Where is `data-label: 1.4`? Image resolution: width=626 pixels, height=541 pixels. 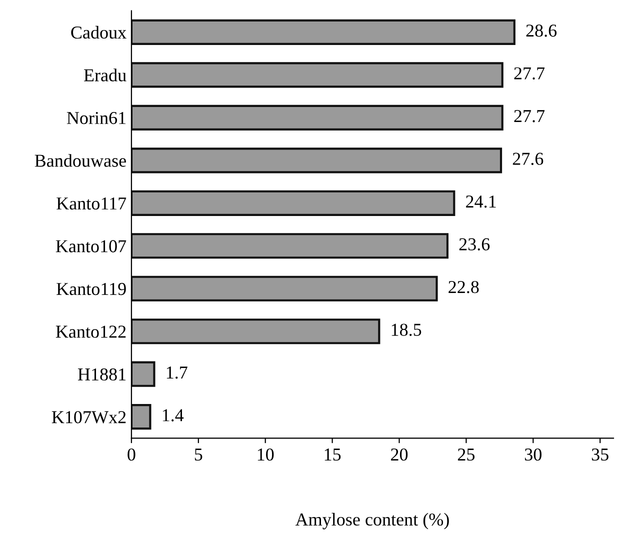
data-label: 1.4 is located at coordinates (173, 415).